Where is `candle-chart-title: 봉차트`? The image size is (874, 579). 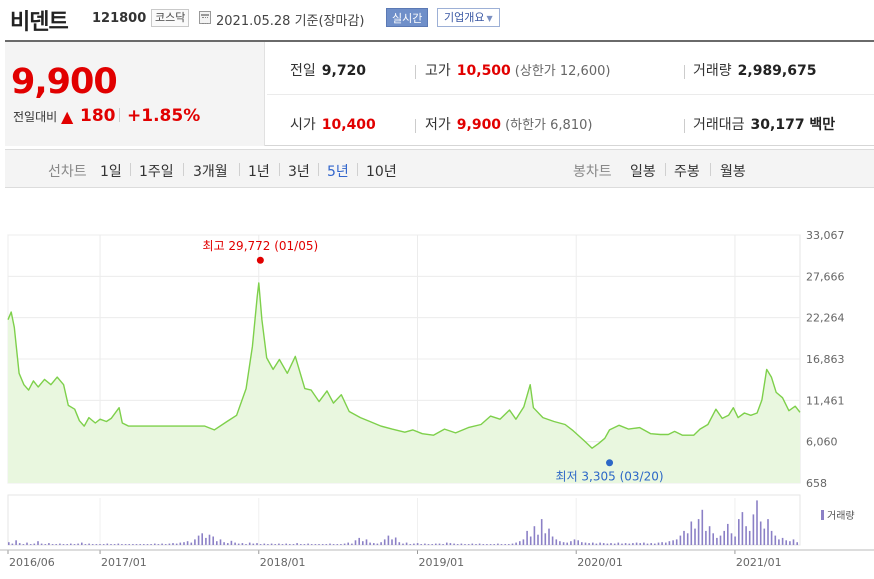
candle-chart-title: 봉차트 is located at coordinates (592, 172).